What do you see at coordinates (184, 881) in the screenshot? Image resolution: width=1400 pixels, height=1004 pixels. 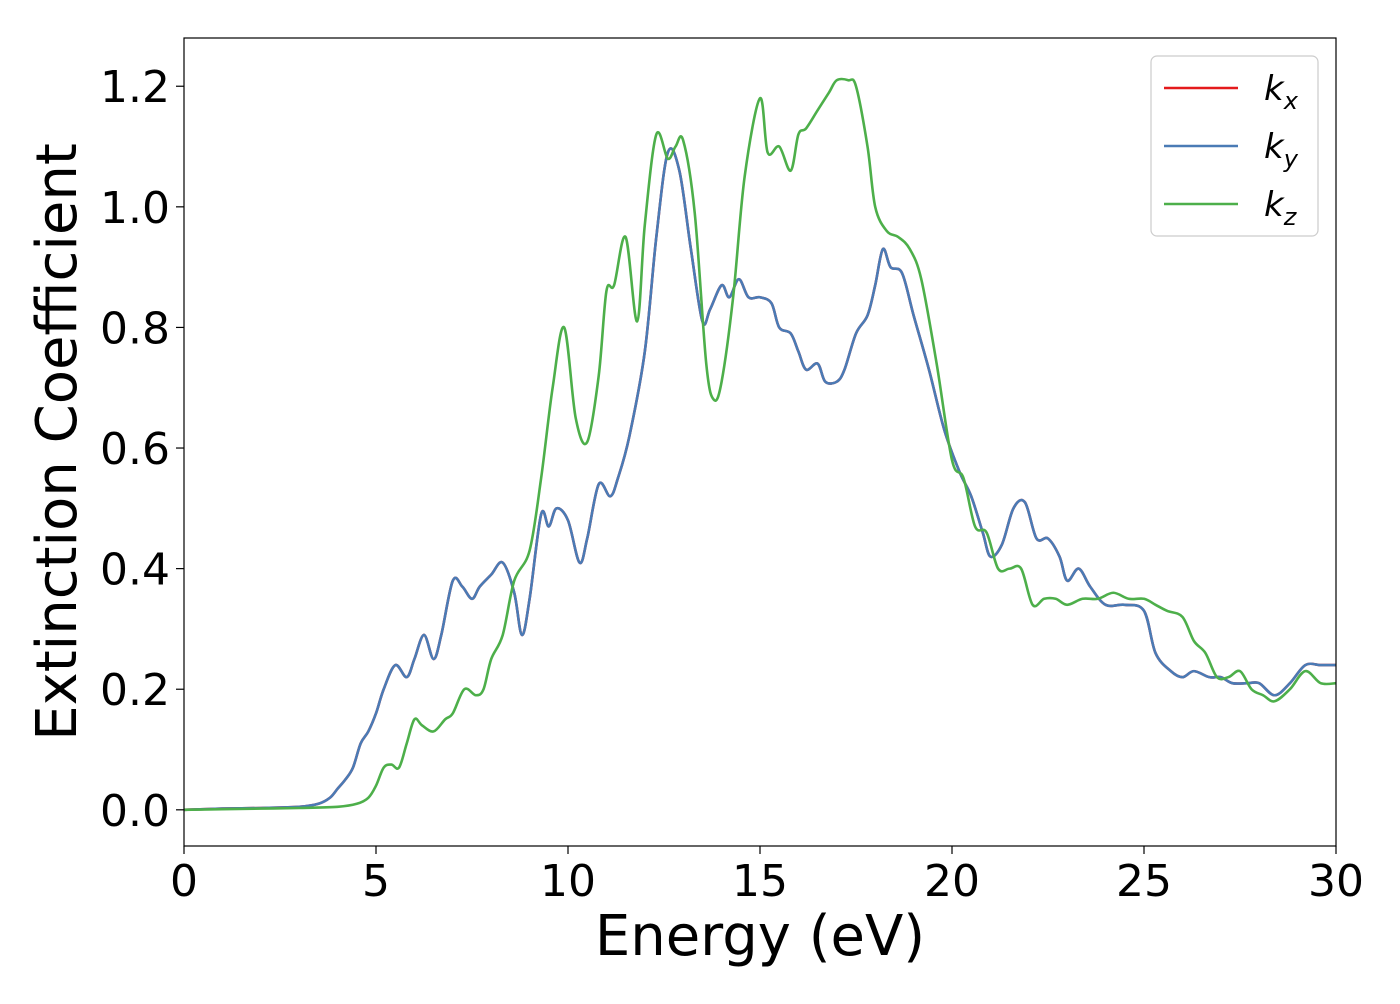 I see `x-tick-label: 0` at bounding box center [184, 881].